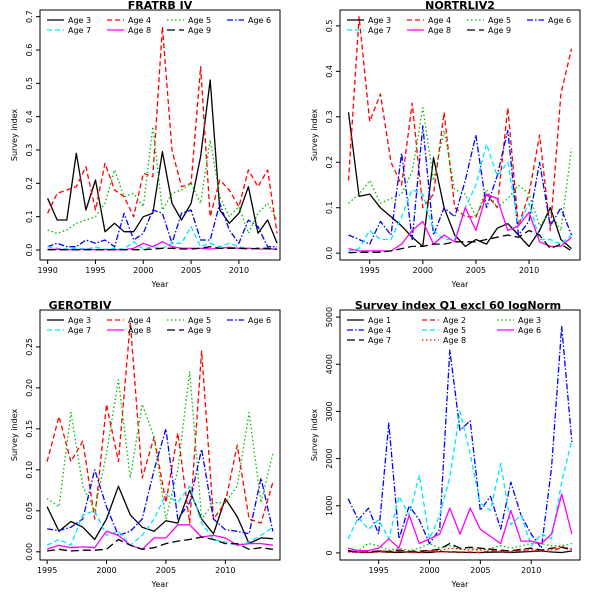 The image size is (600, 600). Describe the element at coordinates (332, 431) in the screenshot. I see `y-axis-ticks: 0 1000 2000 3000 4000 5000` at that location.